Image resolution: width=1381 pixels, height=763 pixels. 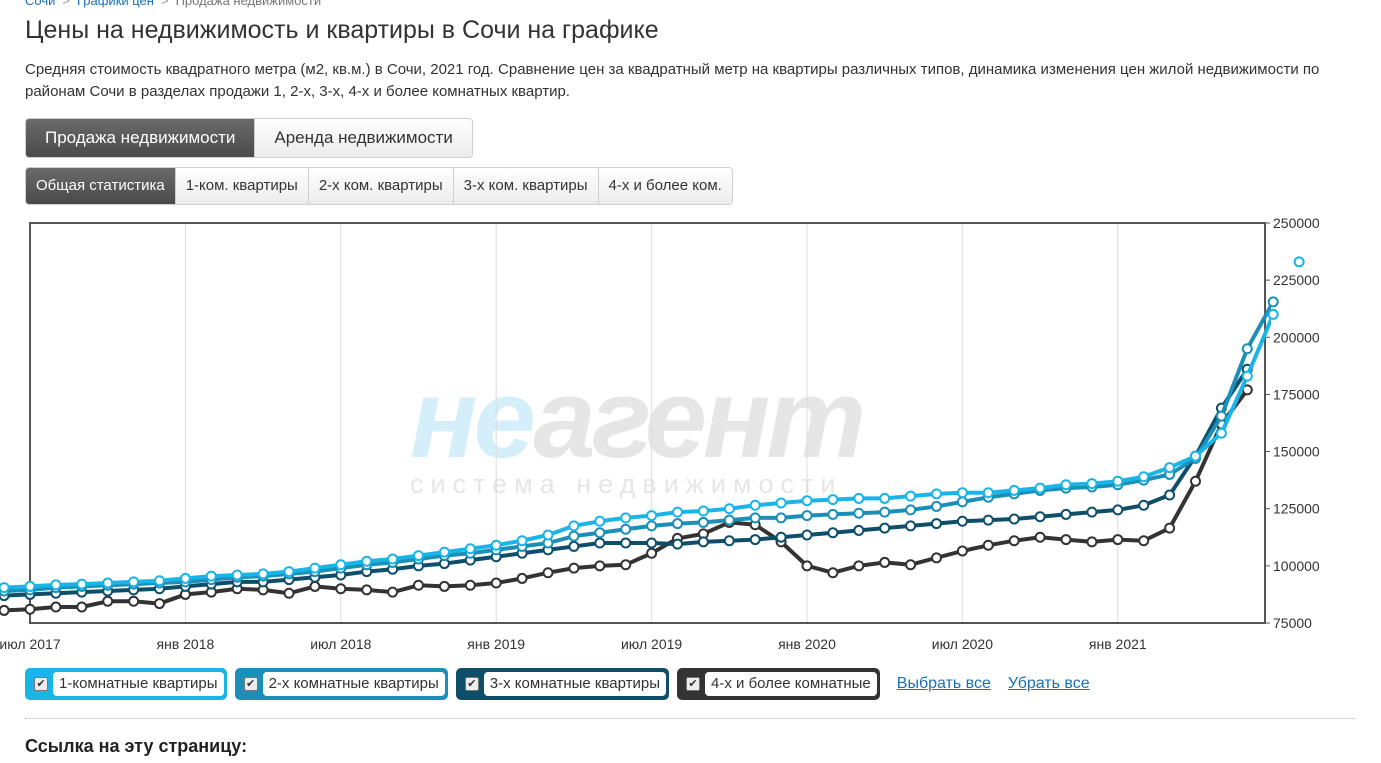 I want to click on breadcrumb-link-charts: Графики цен, so click(x=115, y=4).